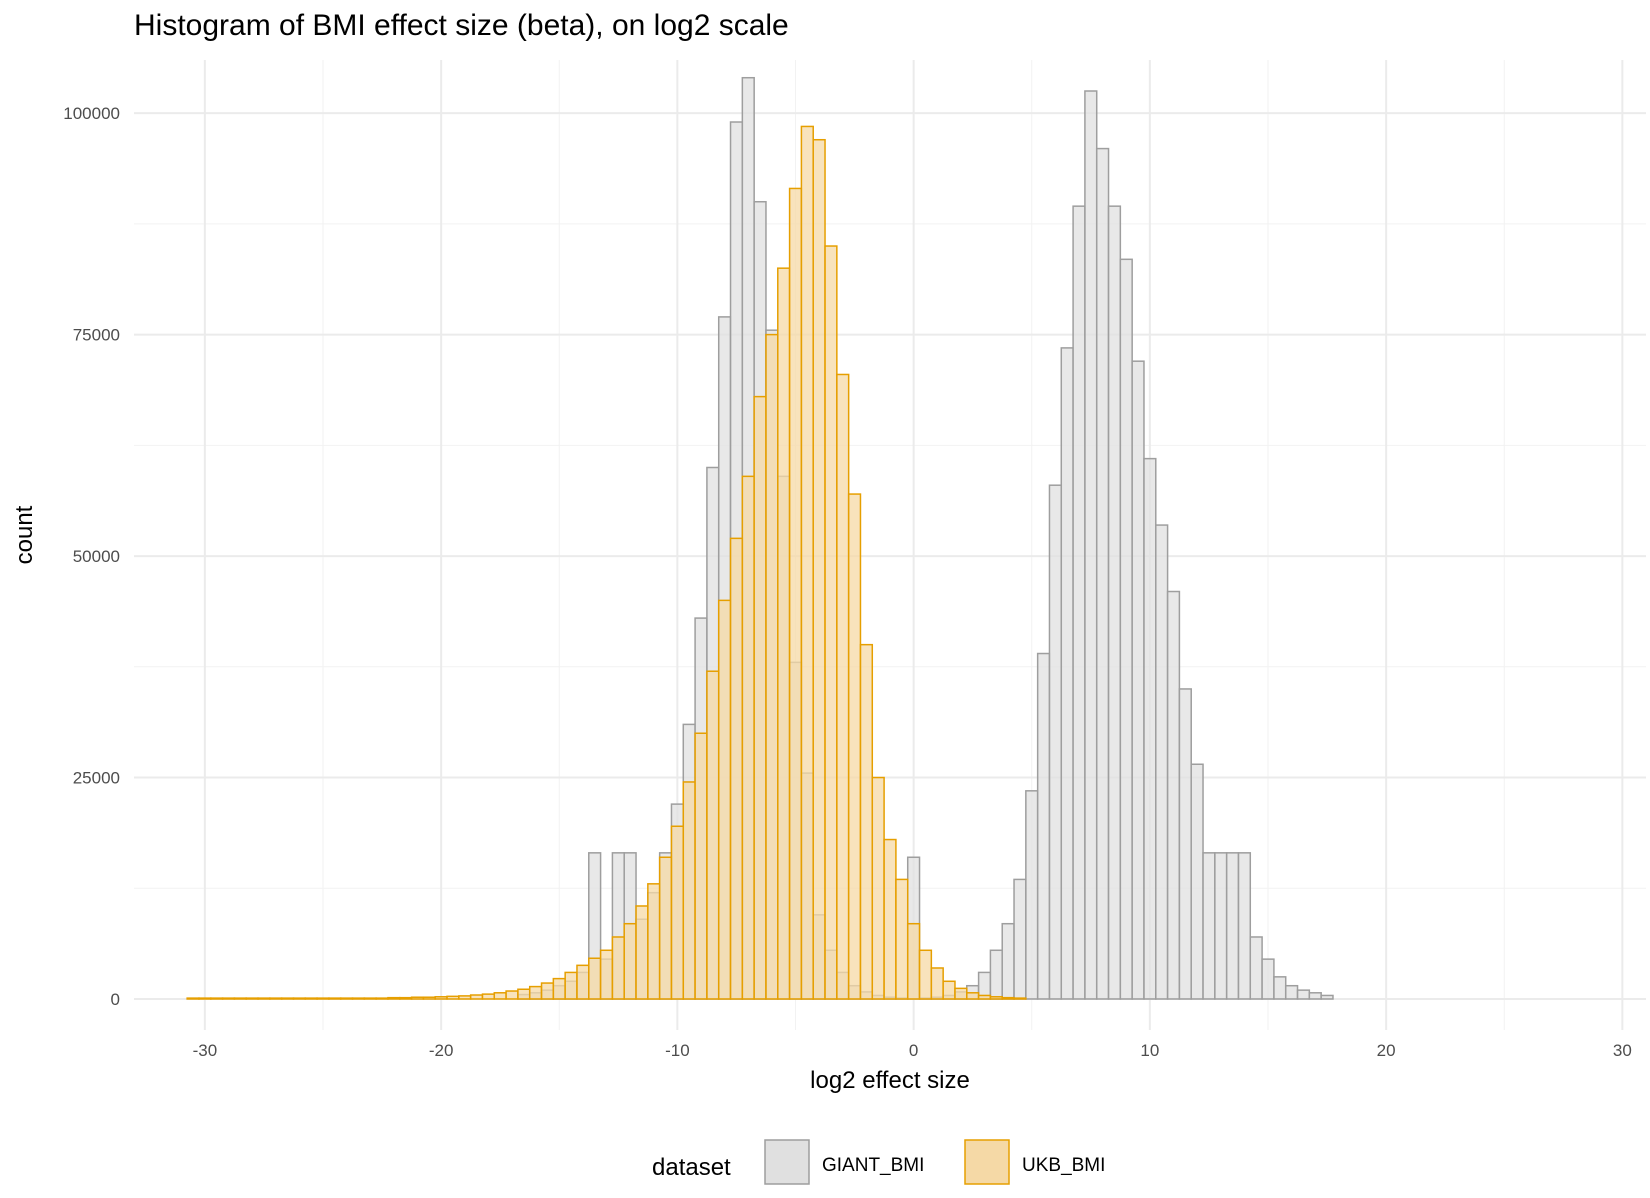 The image size is (1650, 1198). Describe the element at coordinates (205, 1050) in the screenshot. I see `x-tick-label: -30` at that location.